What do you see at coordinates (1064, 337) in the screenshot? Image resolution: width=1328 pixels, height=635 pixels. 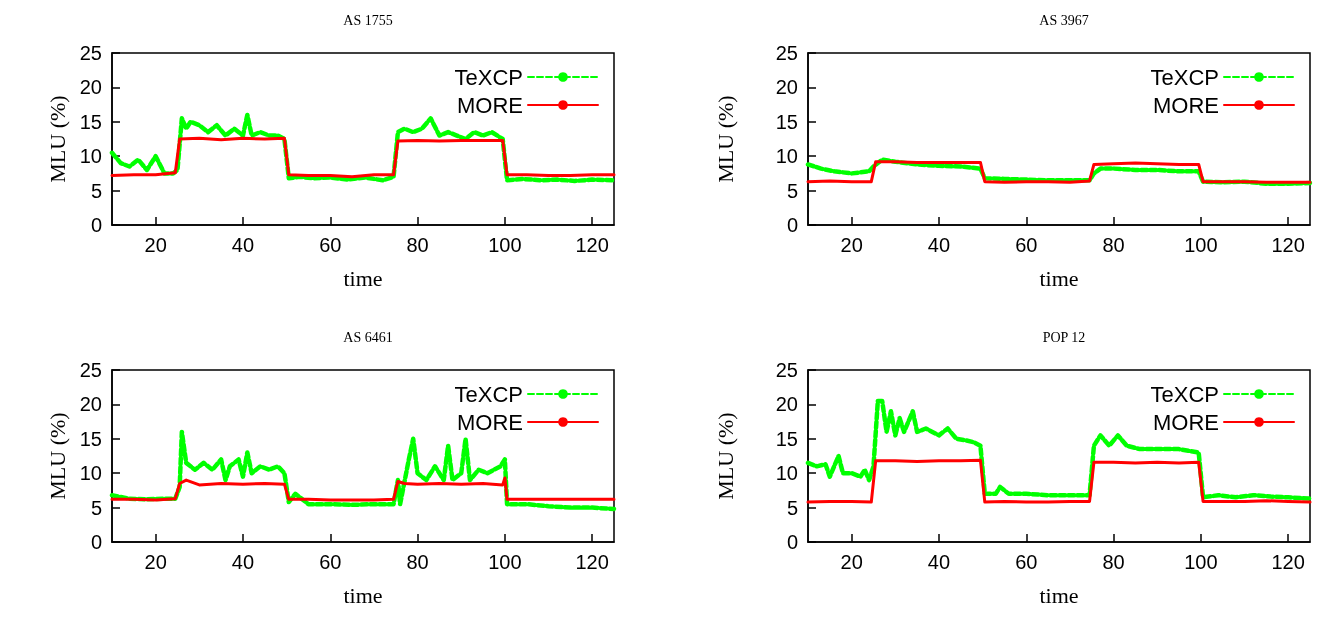 I see `chart-title: POP 12` at bounding box center [1064, 337].